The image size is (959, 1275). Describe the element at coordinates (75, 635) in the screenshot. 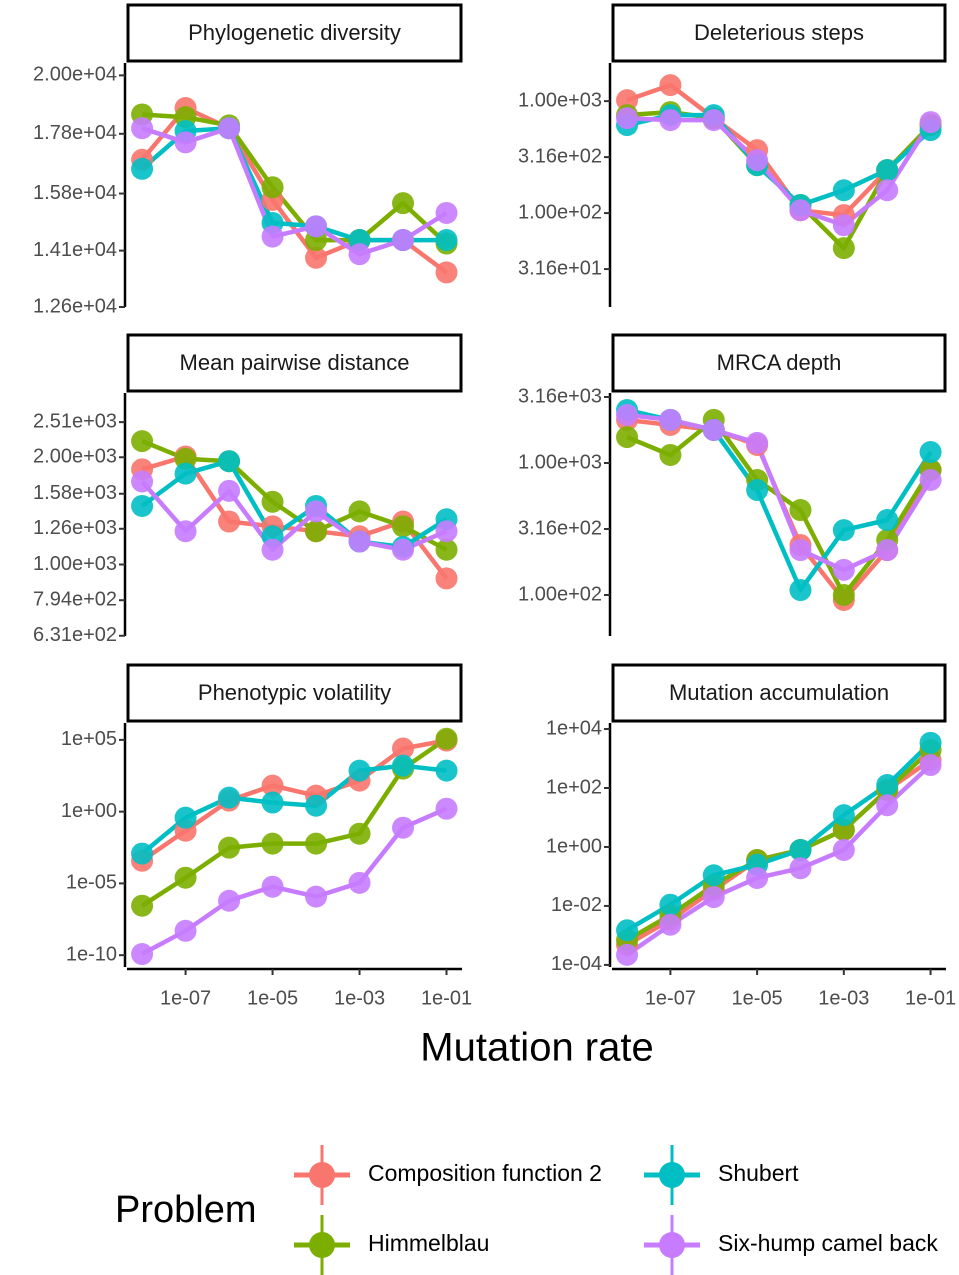

I see `y-tick-label: 6.31e+02` at that location.